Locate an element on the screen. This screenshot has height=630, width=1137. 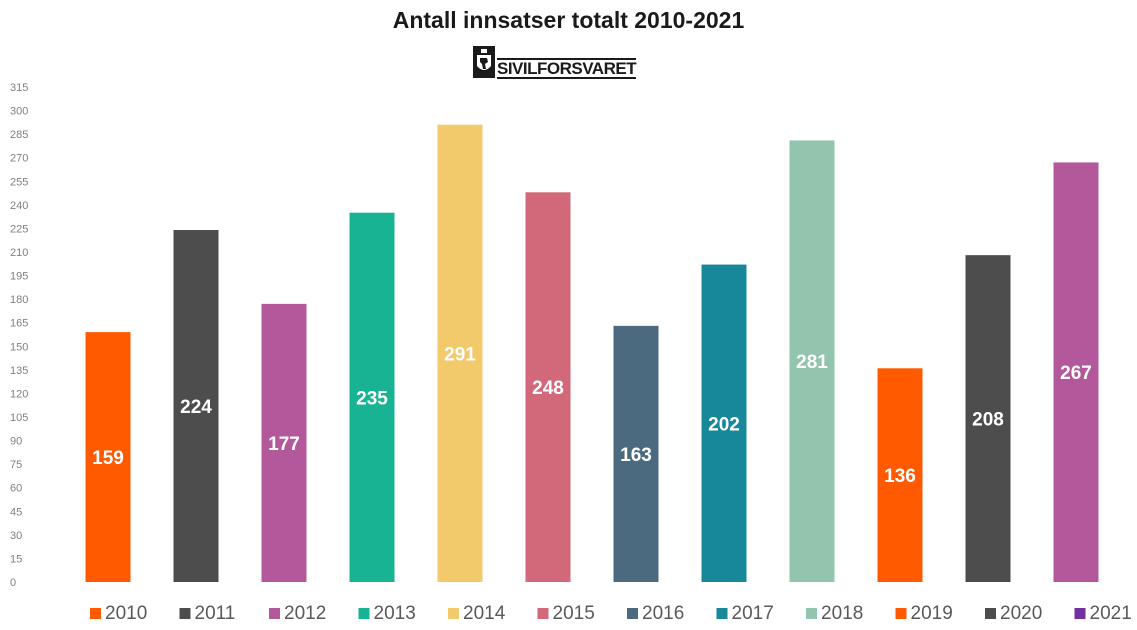
y-tick-label: 15 is located at coordinates (16, 559).